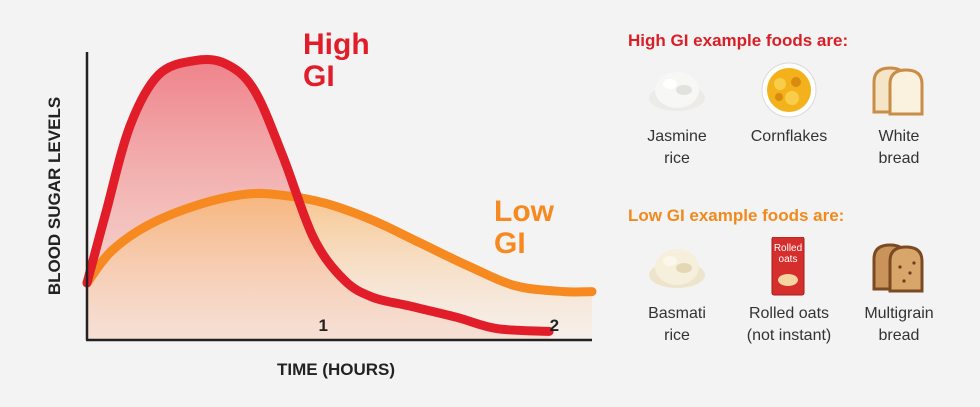 Image resolution: width=980 pixels, height=407 pixels. Describe the element at coordinates (336, 44) in the screenshot. I see `high-gi-label: High` at that location.